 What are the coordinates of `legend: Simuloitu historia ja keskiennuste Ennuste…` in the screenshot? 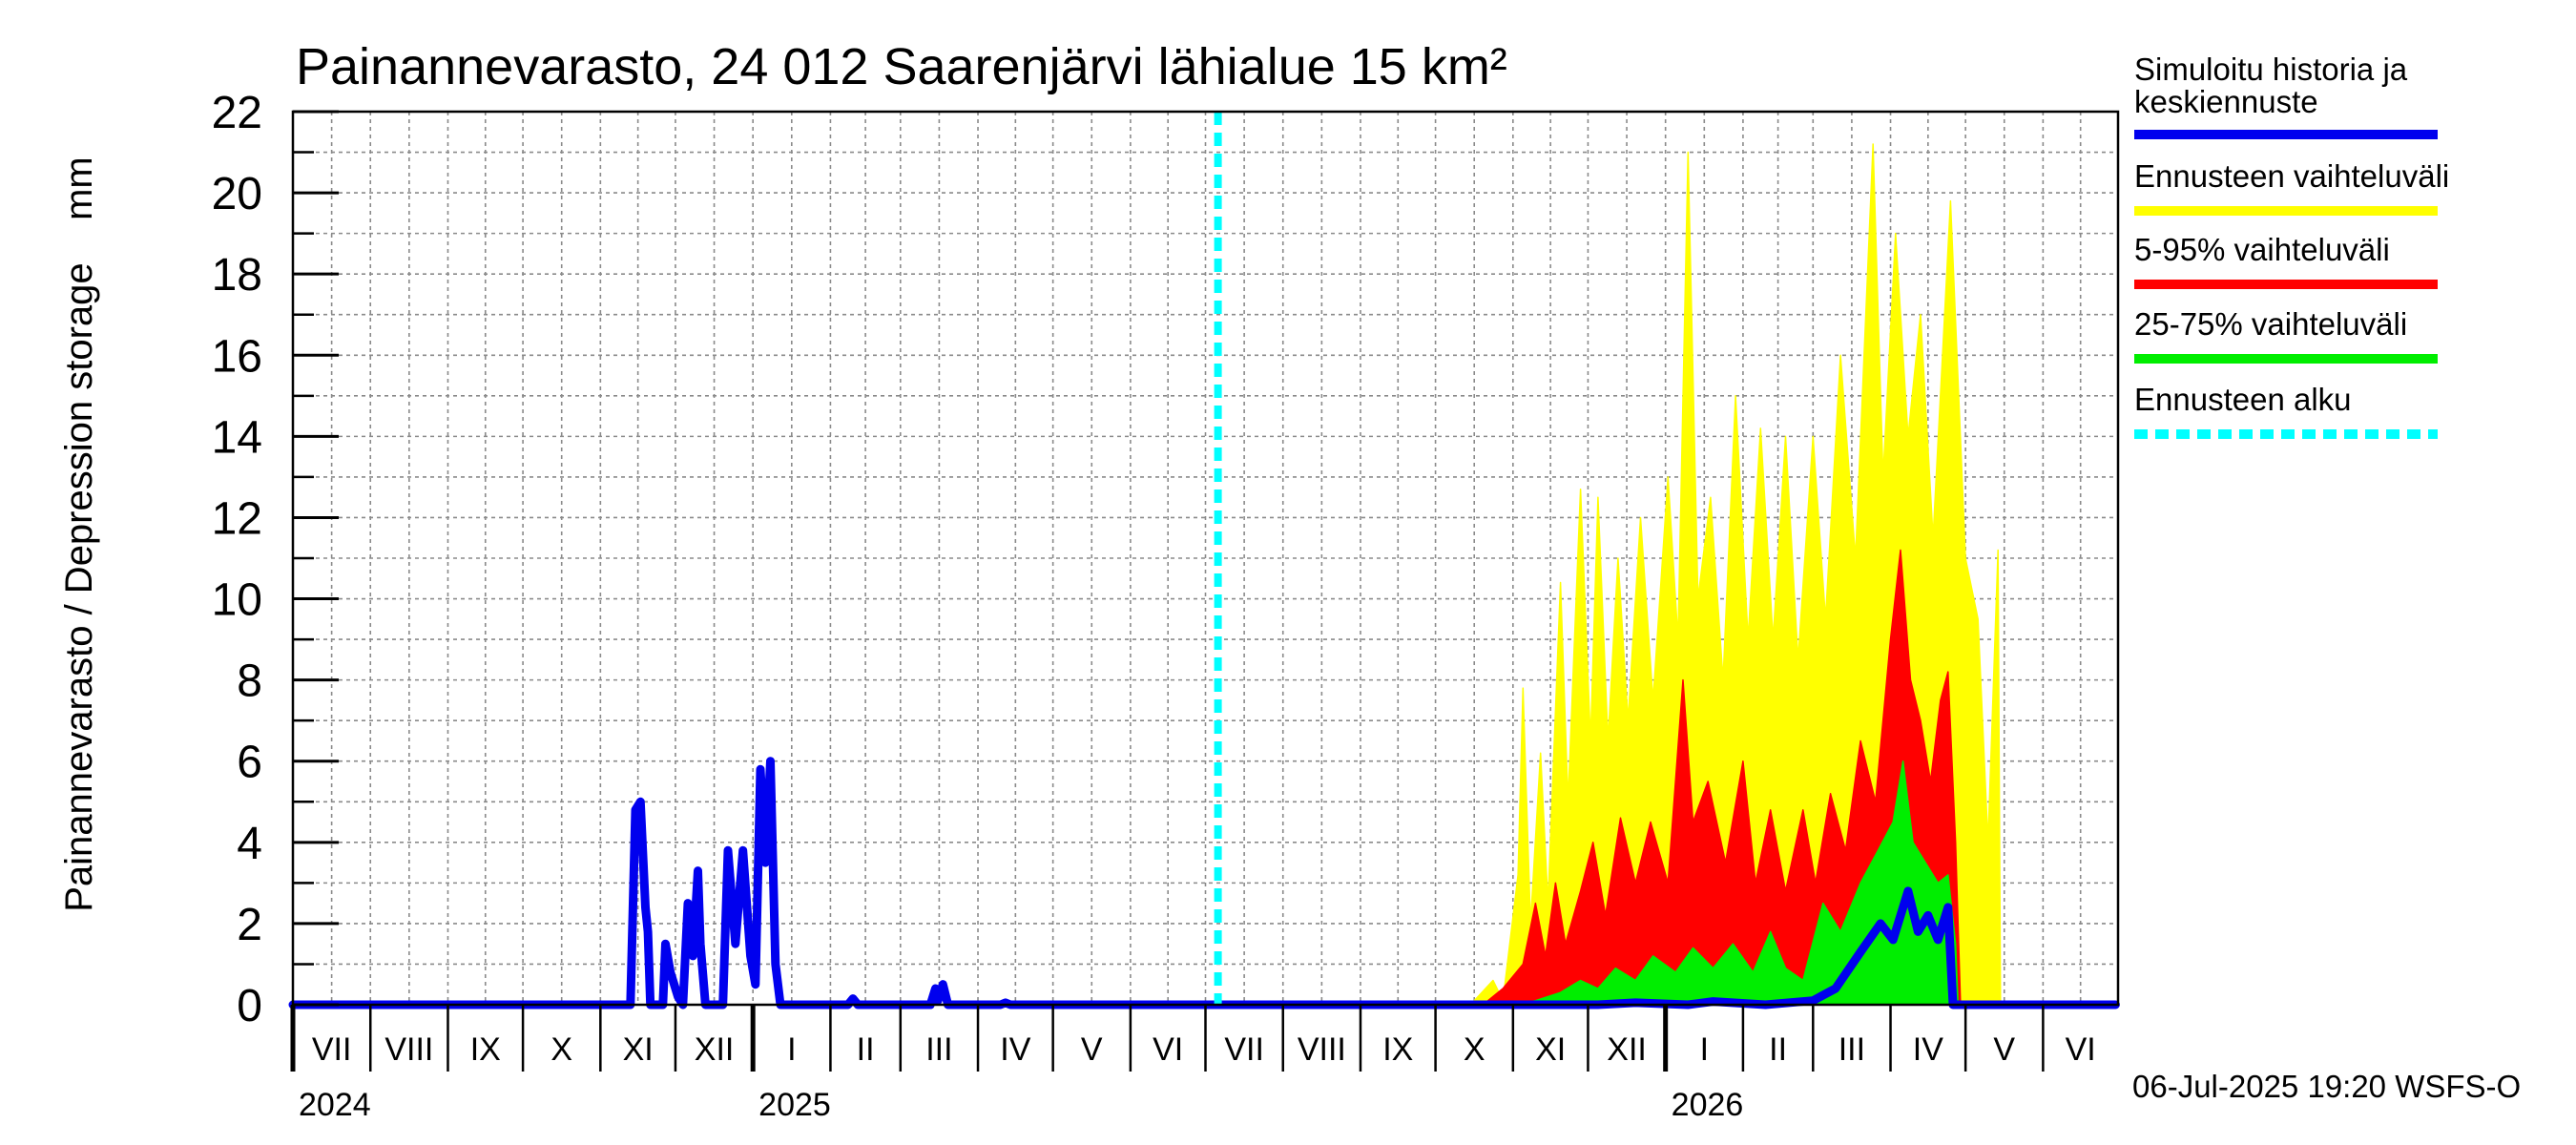 It's located at (2291, 245).